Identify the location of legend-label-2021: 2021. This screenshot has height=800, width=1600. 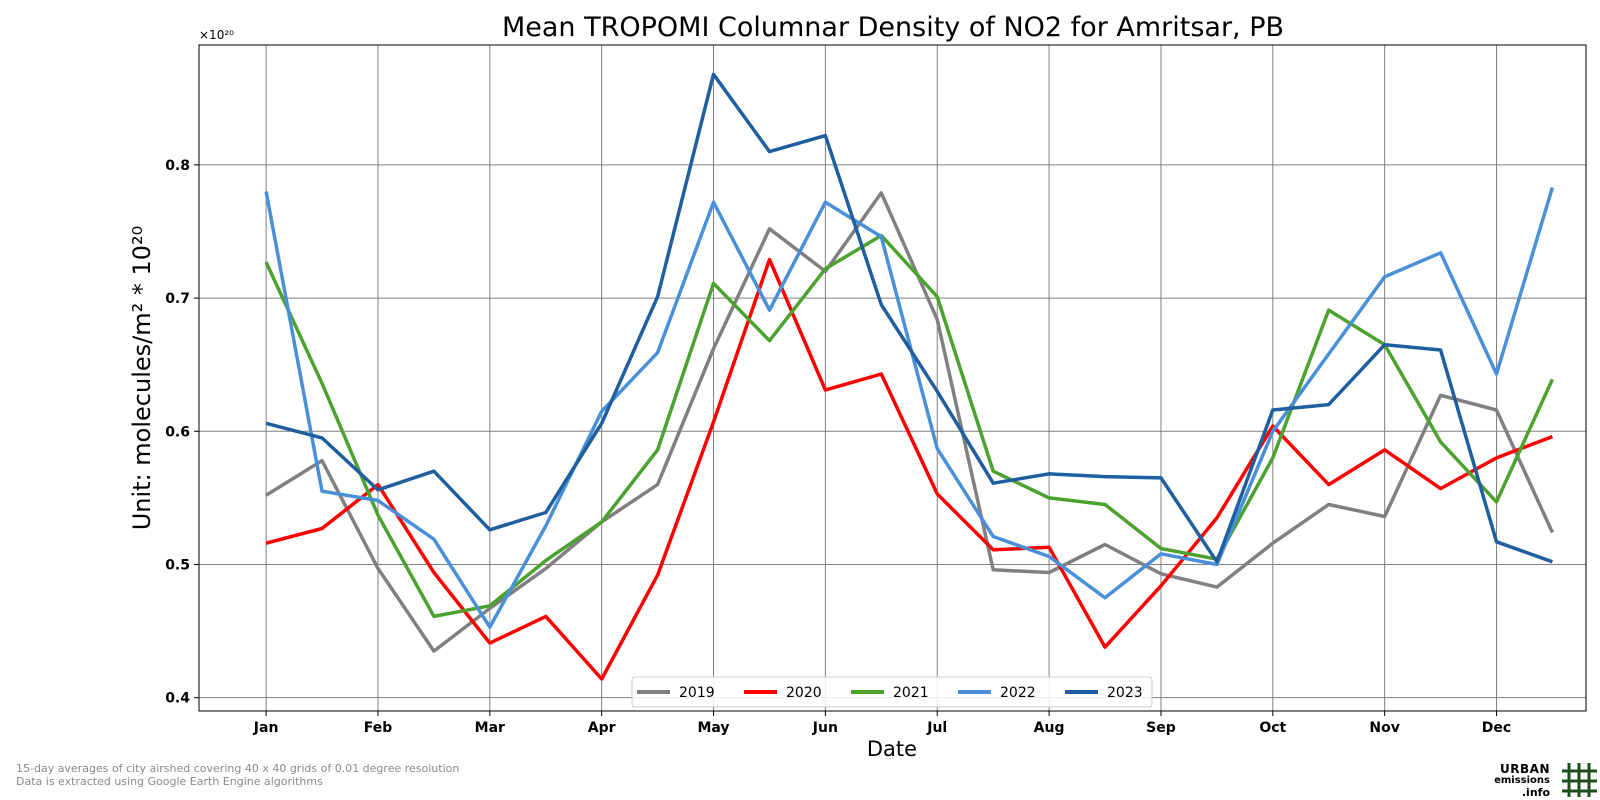
(911, 693).